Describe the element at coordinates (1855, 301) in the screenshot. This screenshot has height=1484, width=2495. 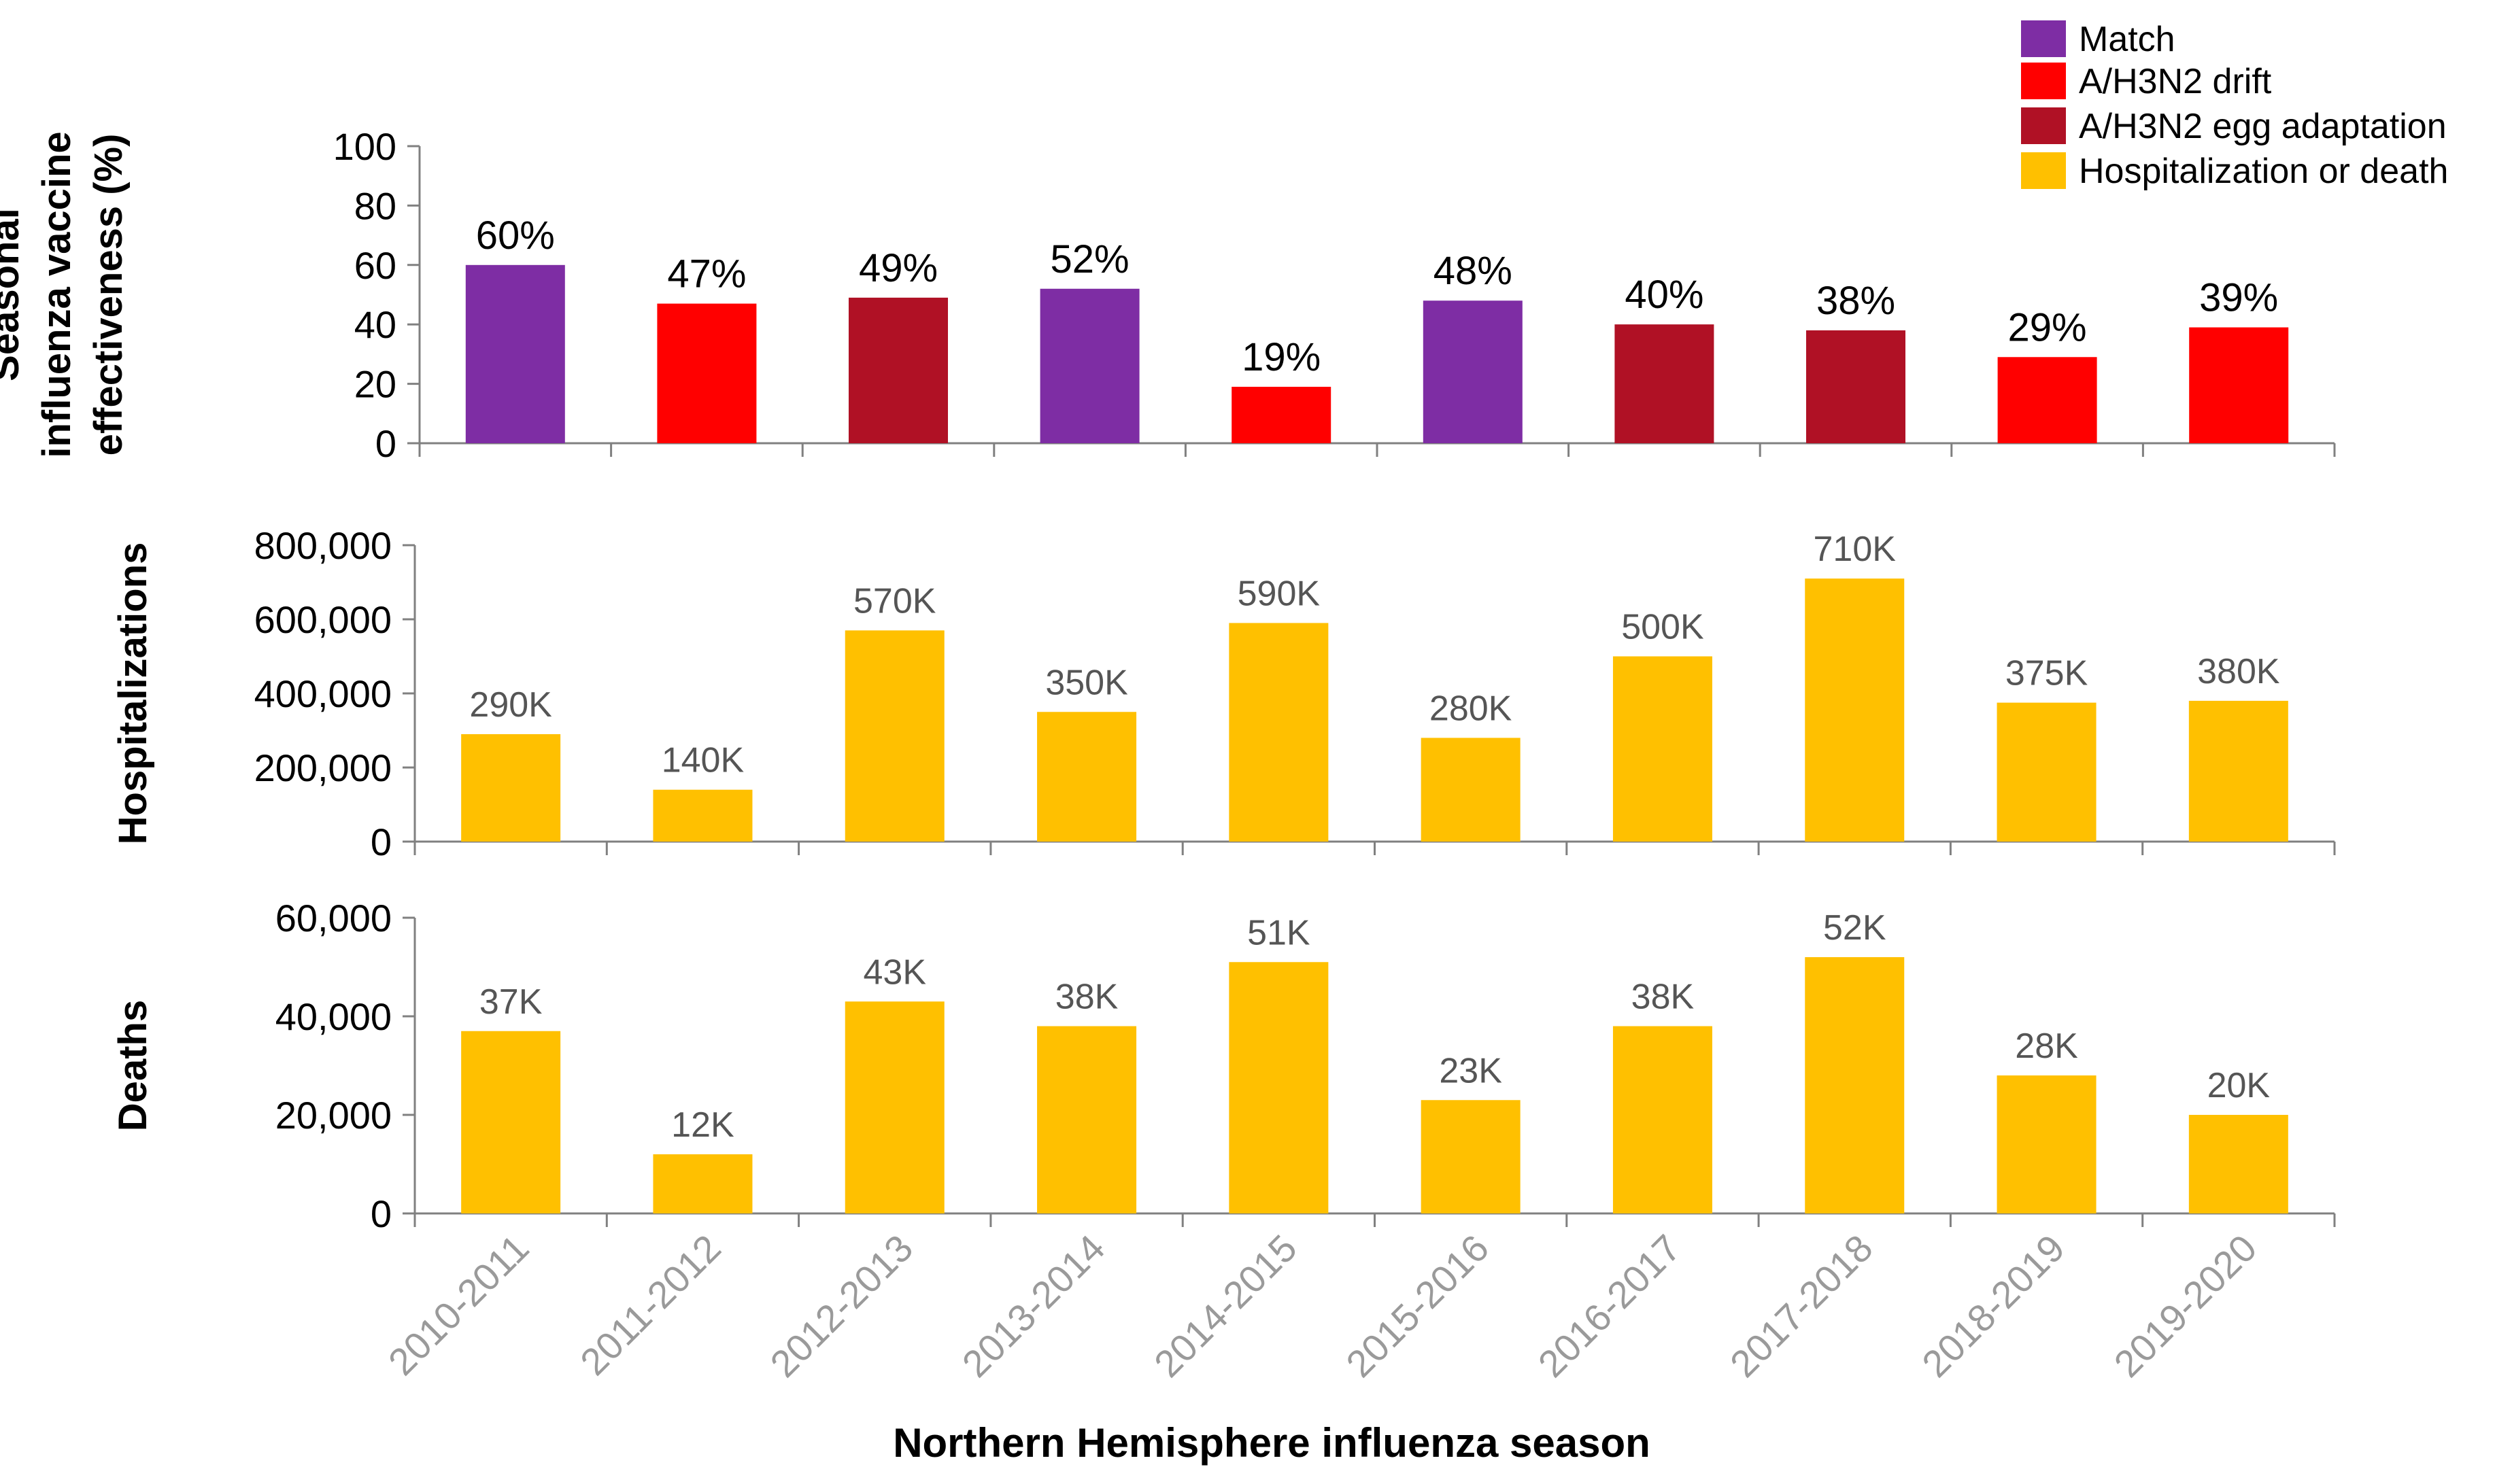
I see `data-label-2017-2018: 38%` at that location.